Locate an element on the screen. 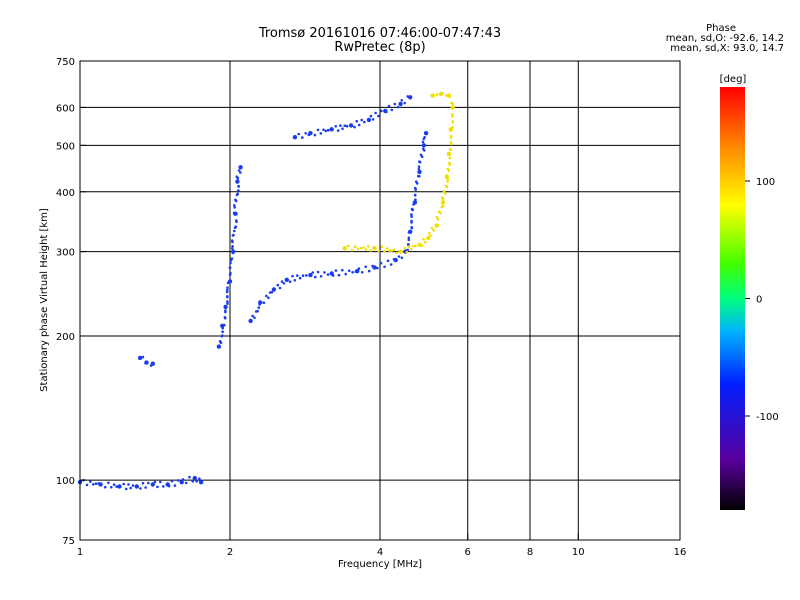 The width and height of the screenshot is (800, 600). x-tick-label: 4 is located at coordinates (380, 552).